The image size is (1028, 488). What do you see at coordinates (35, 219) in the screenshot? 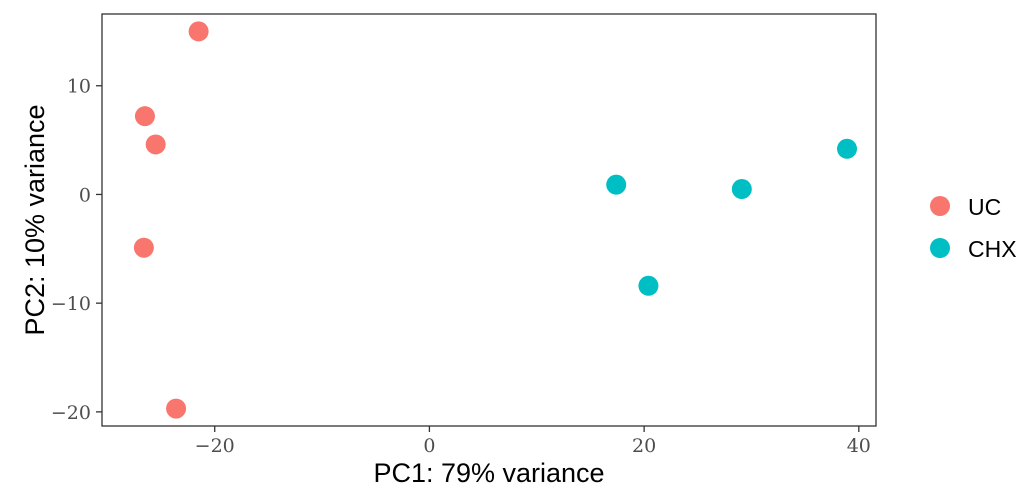
I see `y-axis-title: PC2: 10% variance` at bounding box center [35, 219].